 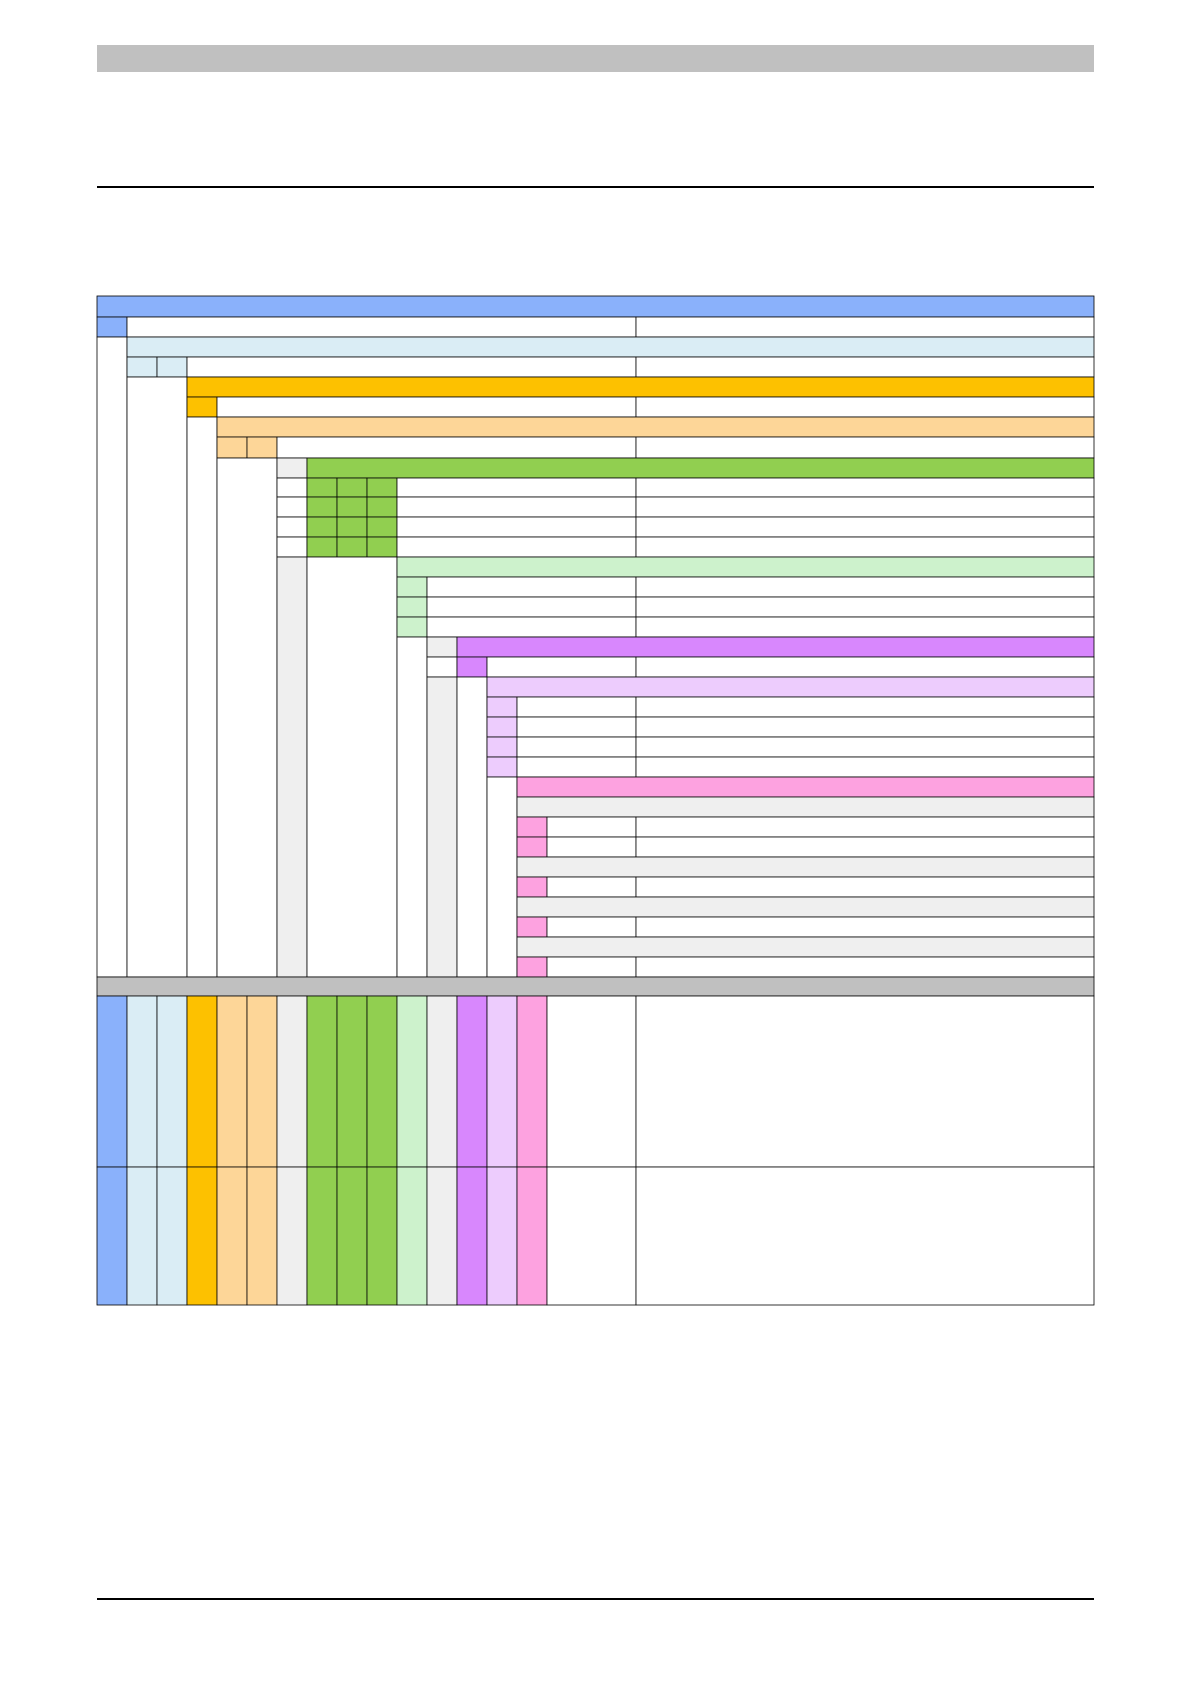 I want to click on page-header-bar, so click(x=595, y=58).